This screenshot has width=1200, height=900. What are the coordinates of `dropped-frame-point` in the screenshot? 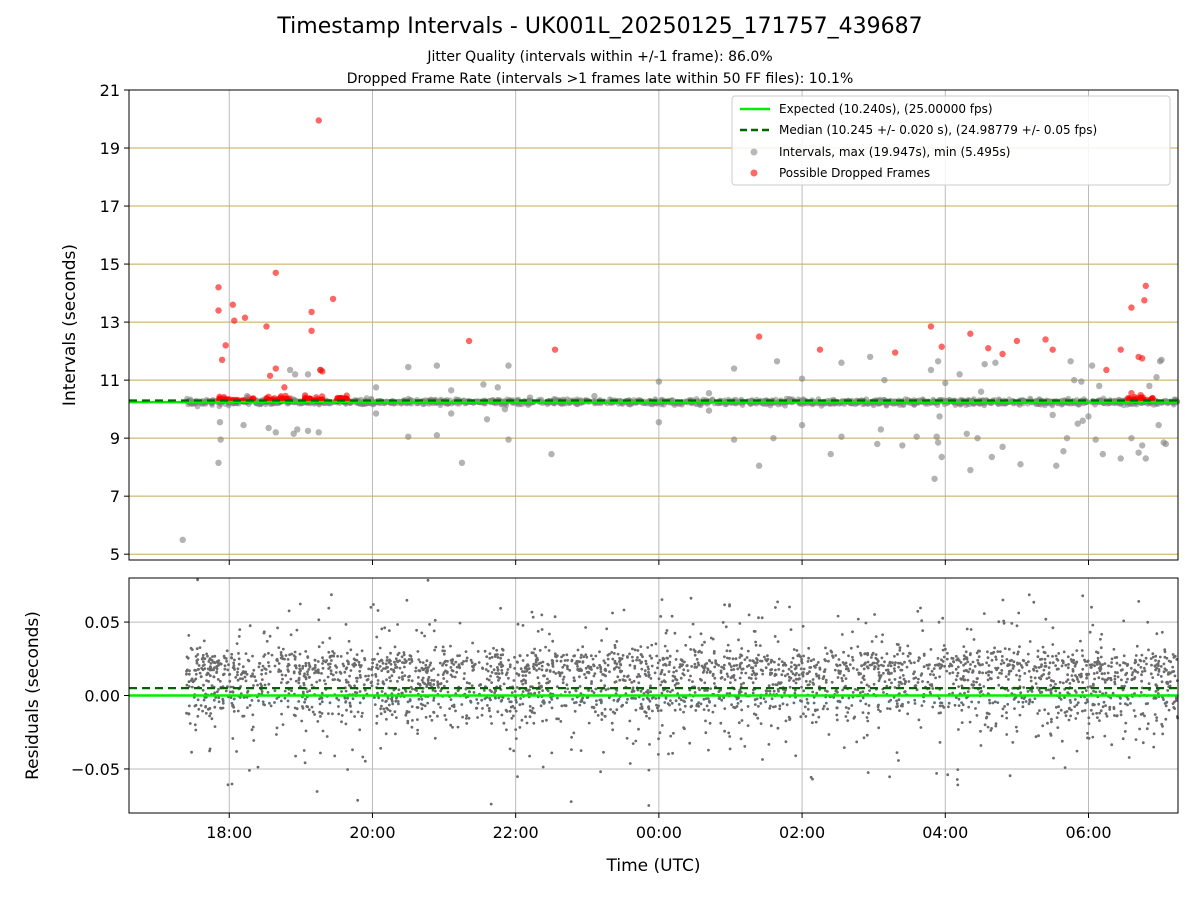 It's located at (1017, 341).